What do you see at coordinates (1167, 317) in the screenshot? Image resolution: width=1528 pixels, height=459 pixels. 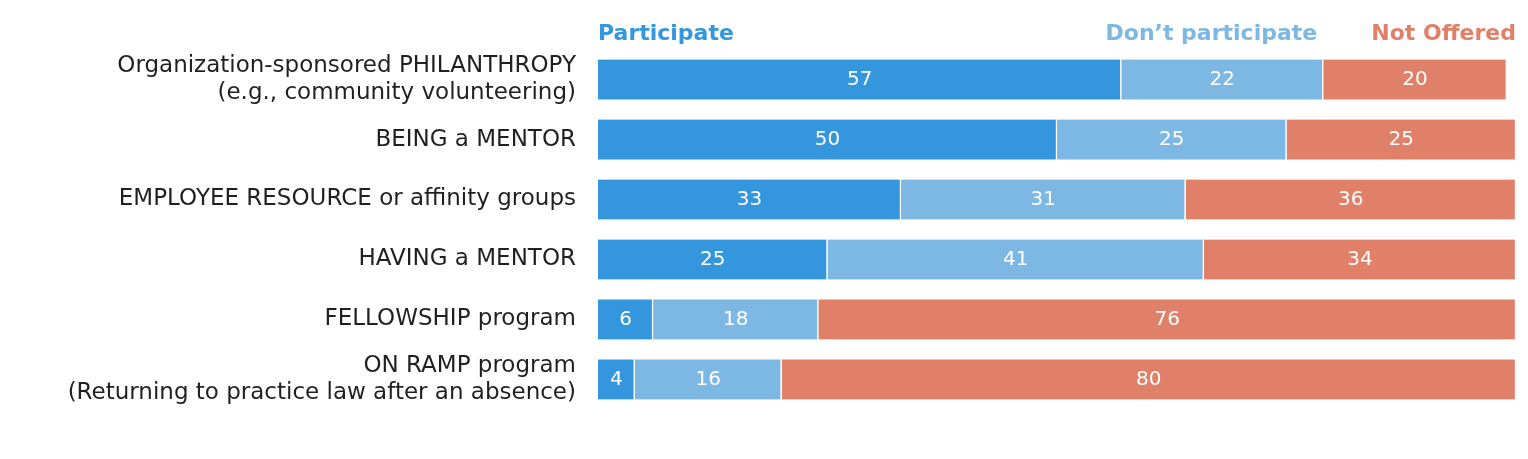 I see `data-label: 76` at bounding box center [1167, 317].